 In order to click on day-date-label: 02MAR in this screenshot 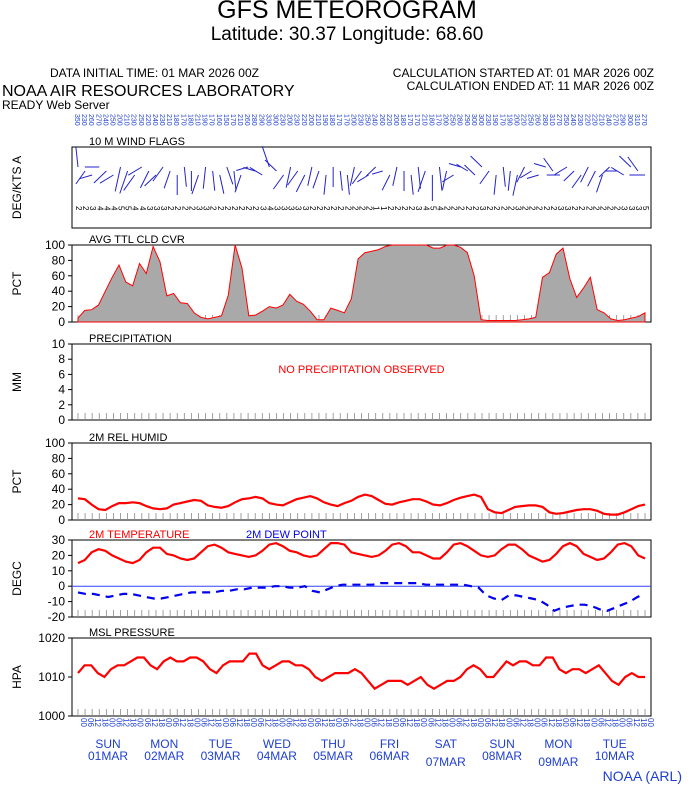, I will do `click(164, 756)`.